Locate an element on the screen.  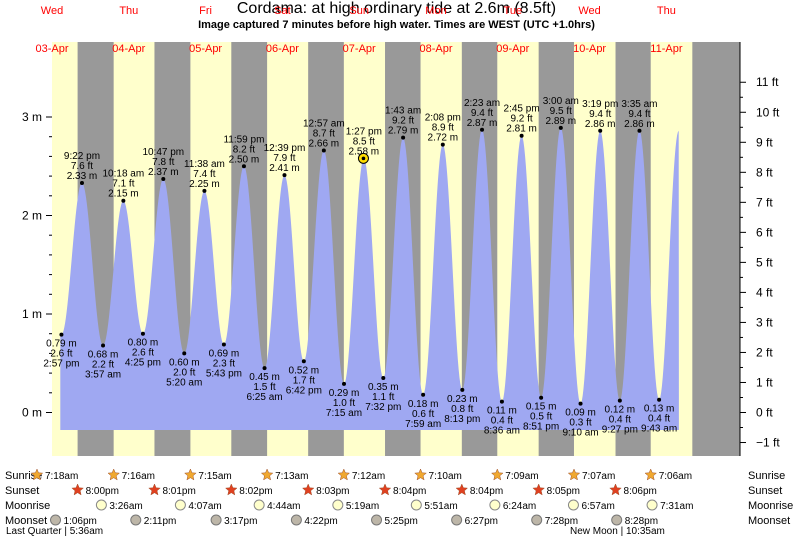
low-tide-label: 5:20 am is located at coordinates (184, 382).